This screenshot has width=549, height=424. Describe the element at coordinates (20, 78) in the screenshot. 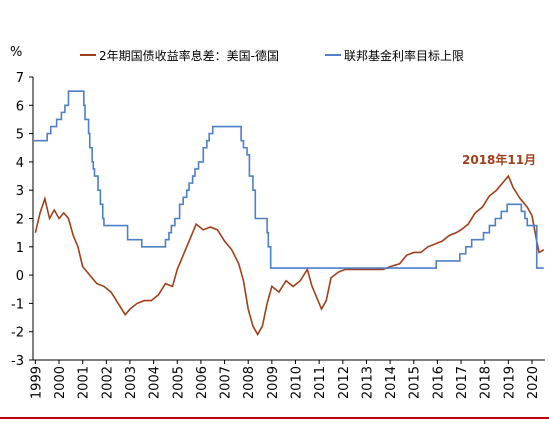

I see `y-tick-label: 7` at that location.